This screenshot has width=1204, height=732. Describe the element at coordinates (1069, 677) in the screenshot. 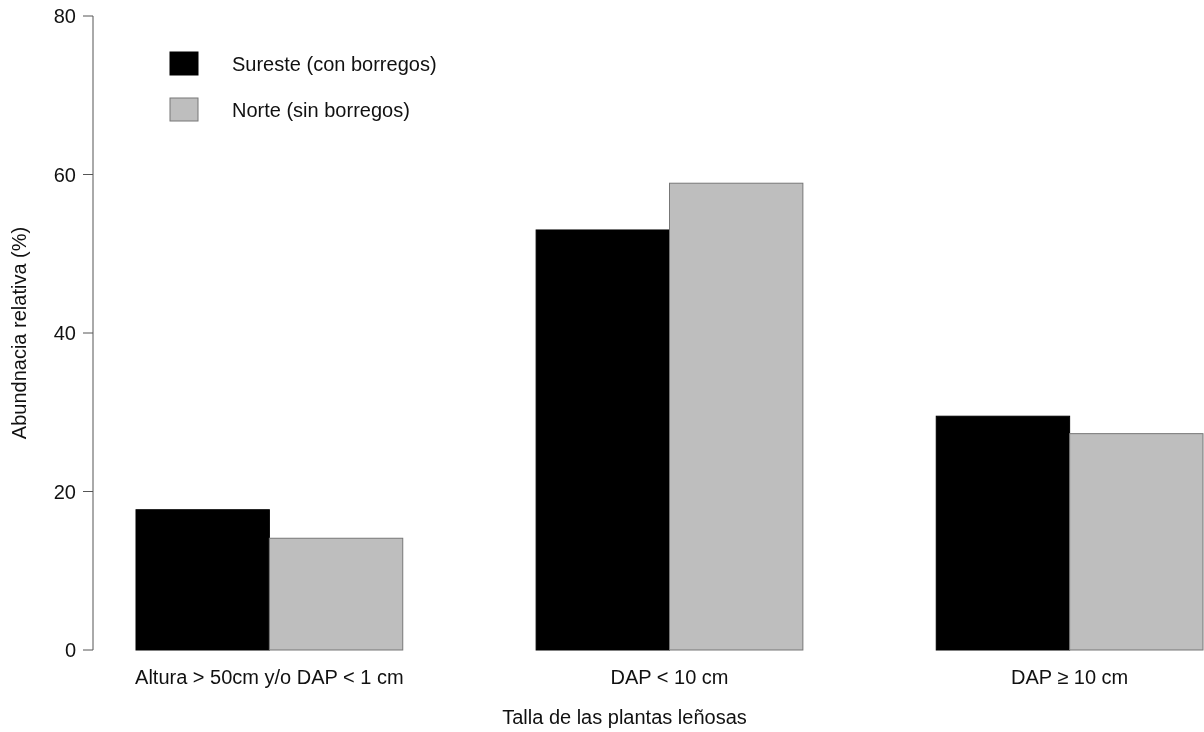

I see `x-tick-label: DAP ≥ 10 cm` at that location.